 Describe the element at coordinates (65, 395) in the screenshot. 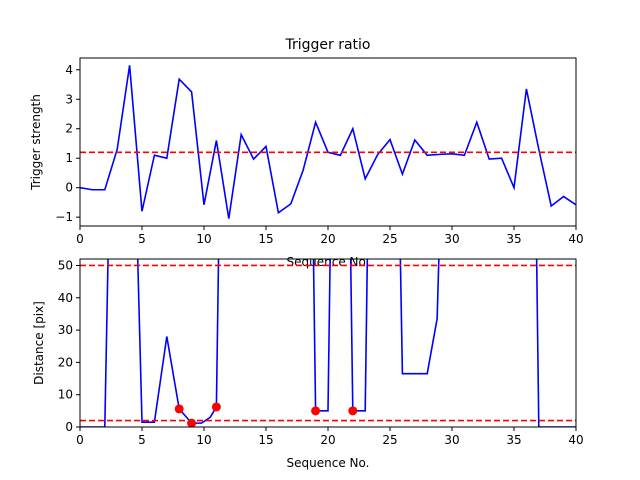

I see `y-tick-label: 10` at that location.